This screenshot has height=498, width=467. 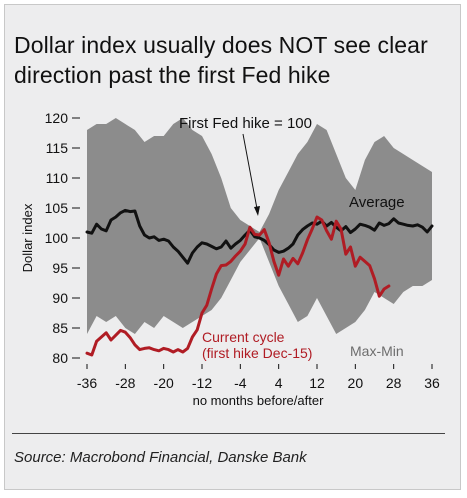 I want to click on x-tick-label: 36, so click(x=432, y=383).